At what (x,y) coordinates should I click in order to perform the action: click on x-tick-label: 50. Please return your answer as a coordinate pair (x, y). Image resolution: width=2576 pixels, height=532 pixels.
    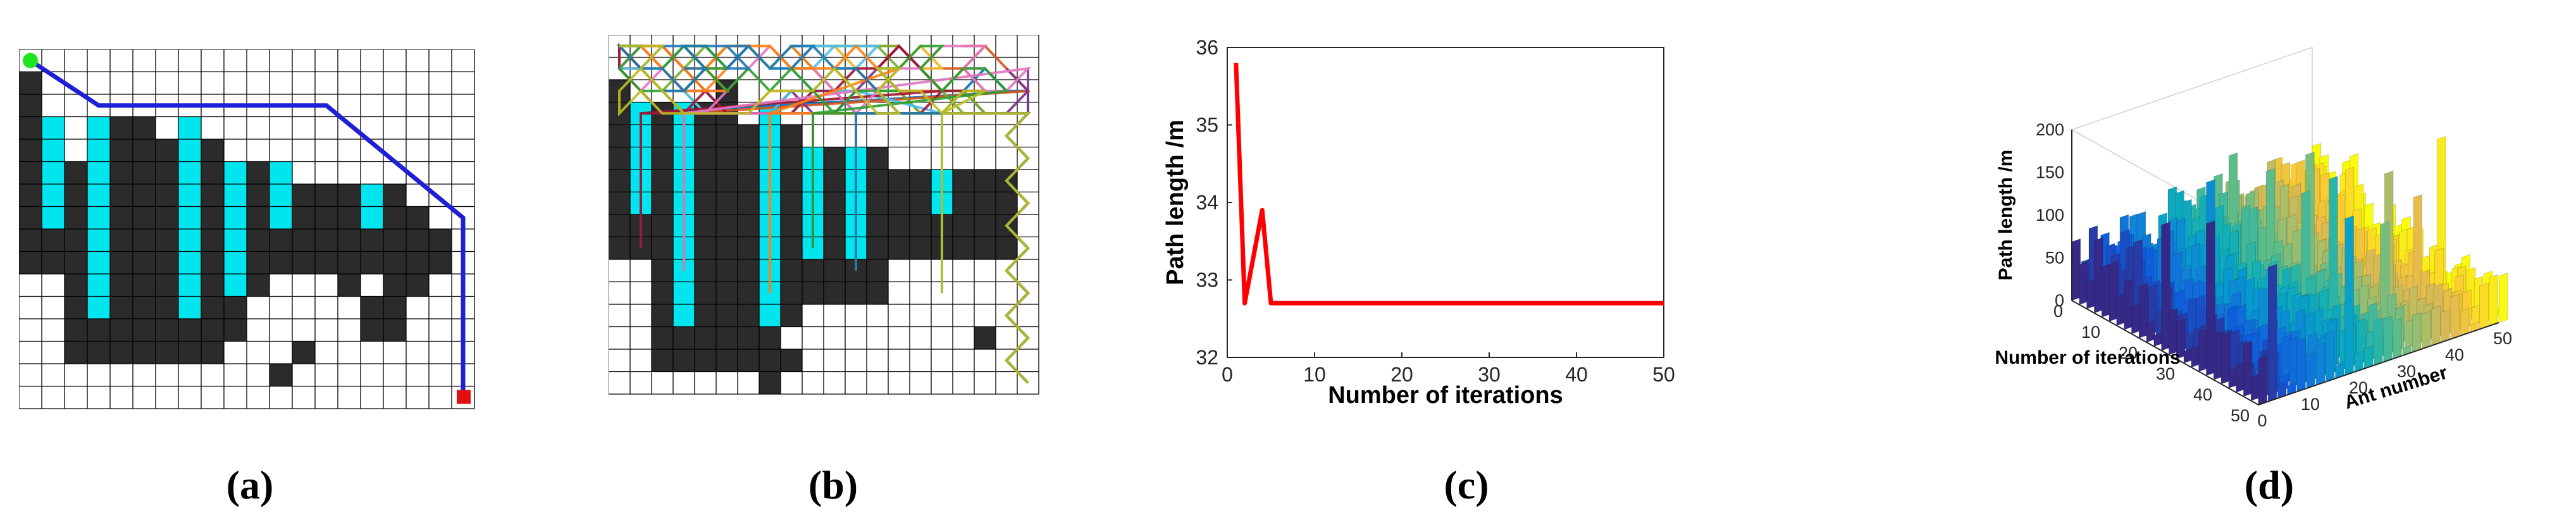
    Looking at the image, I should click on (1664, 374).